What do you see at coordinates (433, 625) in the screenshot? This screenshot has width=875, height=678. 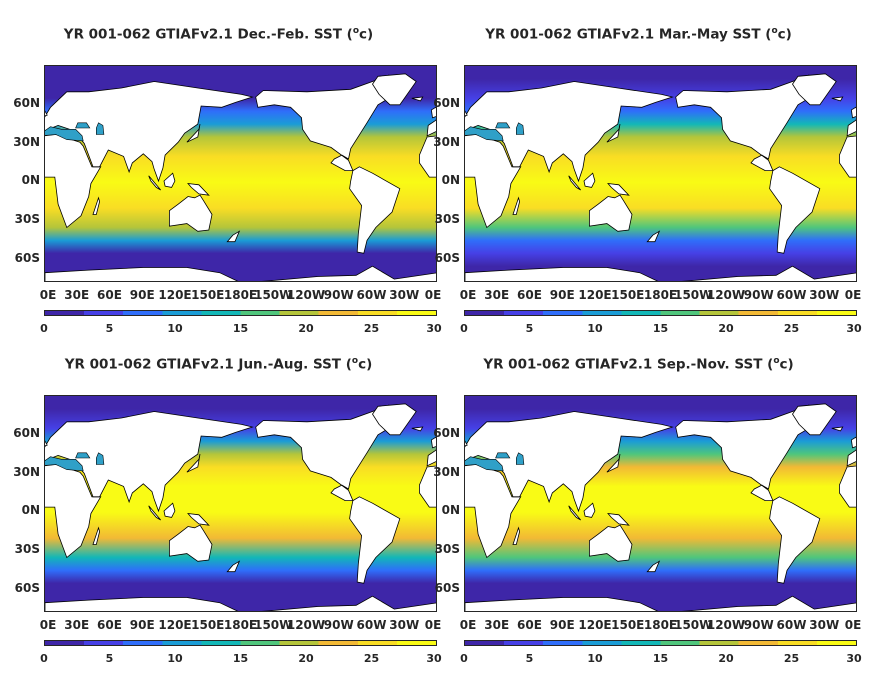 I see `lon-label: 0E` at bounding box center [433, 625].